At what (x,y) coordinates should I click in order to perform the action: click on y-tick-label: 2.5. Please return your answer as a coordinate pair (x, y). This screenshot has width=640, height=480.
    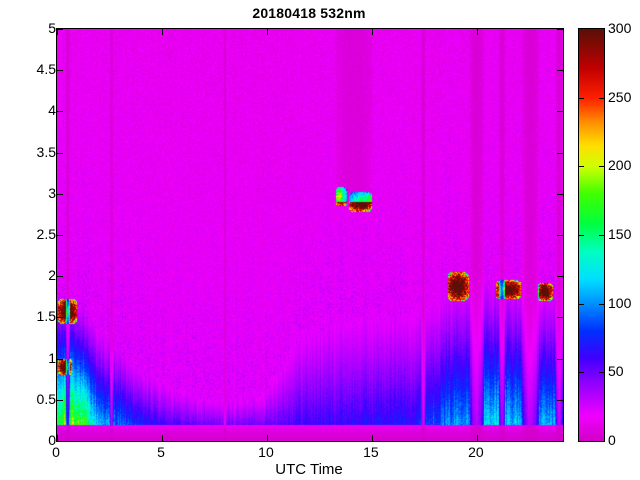
    Looking at the image, I should click on (46, 234).